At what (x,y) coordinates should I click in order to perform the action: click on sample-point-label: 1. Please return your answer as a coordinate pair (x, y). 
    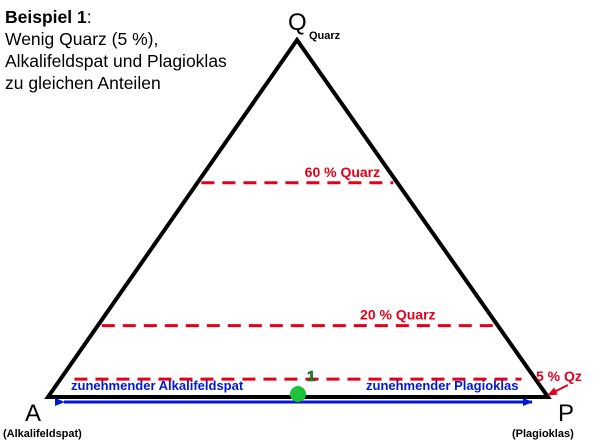
    Looking at the image, I should click on (311, 376).